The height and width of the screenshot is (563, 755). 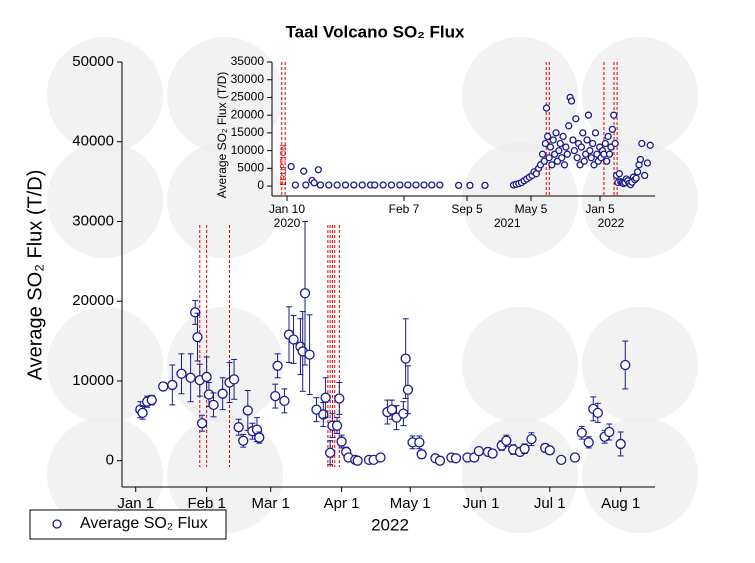 What do you see at coordinates (206, 503) in the screenshot?
I see `x-tick-label: Feb 1` at bounding box center [206, 503].